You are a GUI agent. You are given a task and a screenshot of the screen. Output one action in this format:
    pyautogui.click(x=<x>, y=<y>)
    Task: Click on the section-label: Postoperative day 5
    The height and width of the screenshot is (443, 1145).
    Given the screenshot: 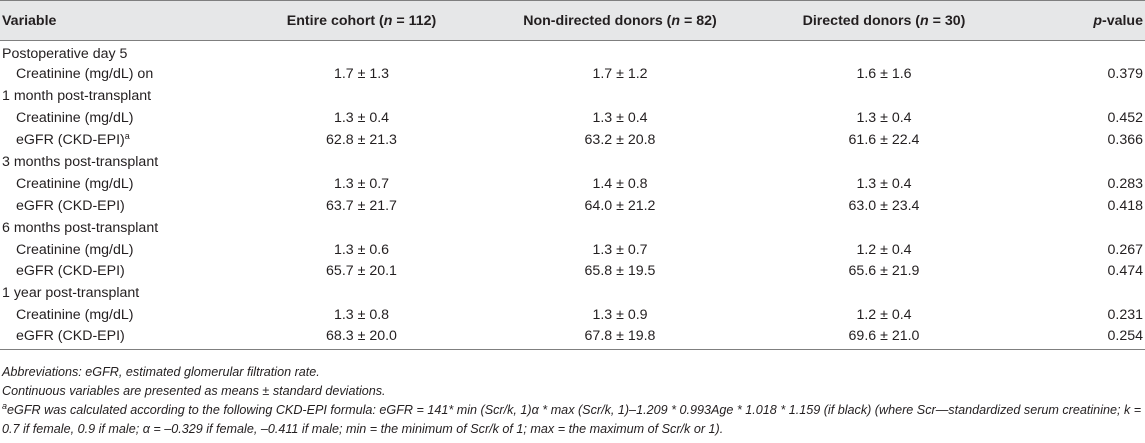 What is the action you would take?
    pyautogui.click(x=65, y=54)
    